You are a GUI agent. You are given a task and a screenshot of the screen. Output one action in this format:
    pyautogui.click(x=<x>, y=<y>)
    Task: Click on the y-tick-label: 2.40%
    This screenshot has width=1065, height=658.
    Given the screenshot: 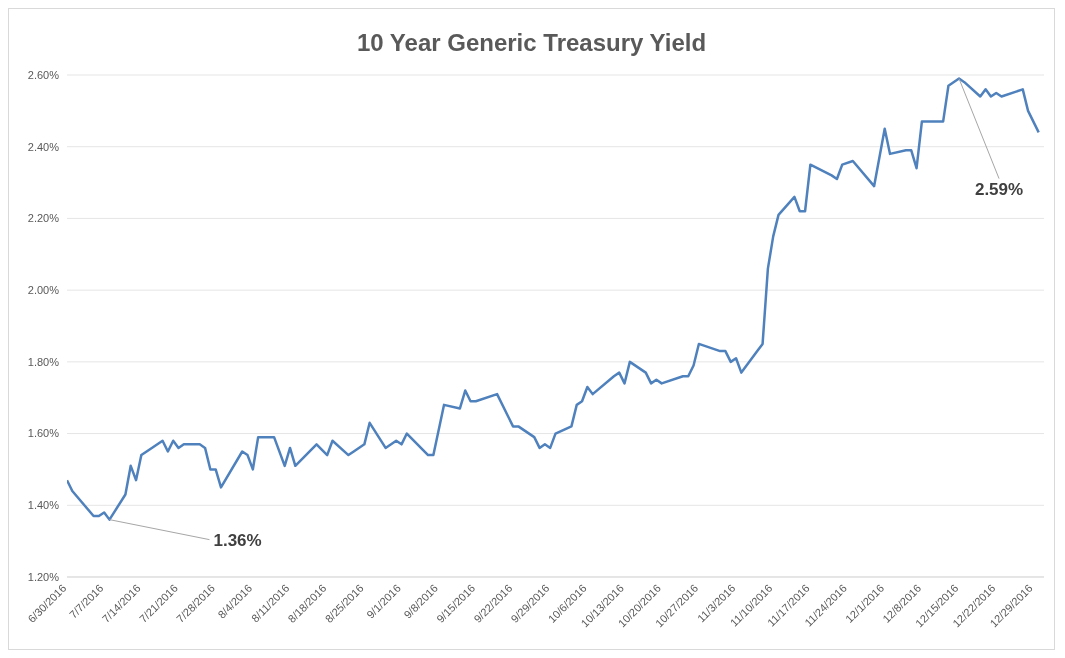 What is the action you would take?
    pyautogui.click(x=43, y=146)
    